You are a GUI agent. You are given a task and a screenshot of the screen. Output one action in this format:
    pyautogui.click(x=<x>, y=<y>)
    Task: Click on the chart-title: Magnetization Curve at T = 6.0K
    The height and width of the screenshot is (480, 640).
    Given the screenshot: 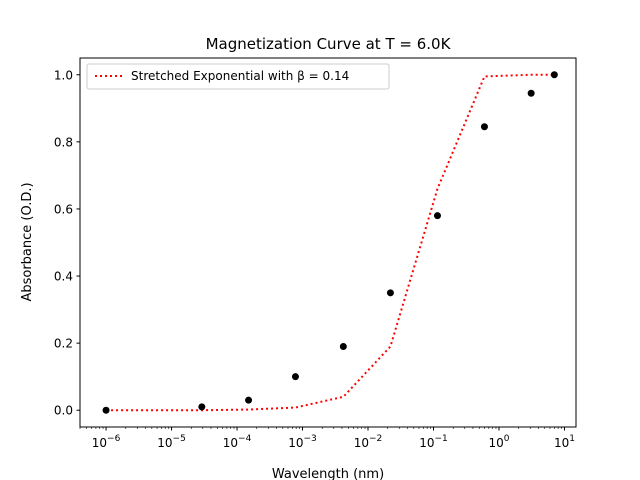 What is the action you would take?
    pyautogui.click(x=329, y=44)
    